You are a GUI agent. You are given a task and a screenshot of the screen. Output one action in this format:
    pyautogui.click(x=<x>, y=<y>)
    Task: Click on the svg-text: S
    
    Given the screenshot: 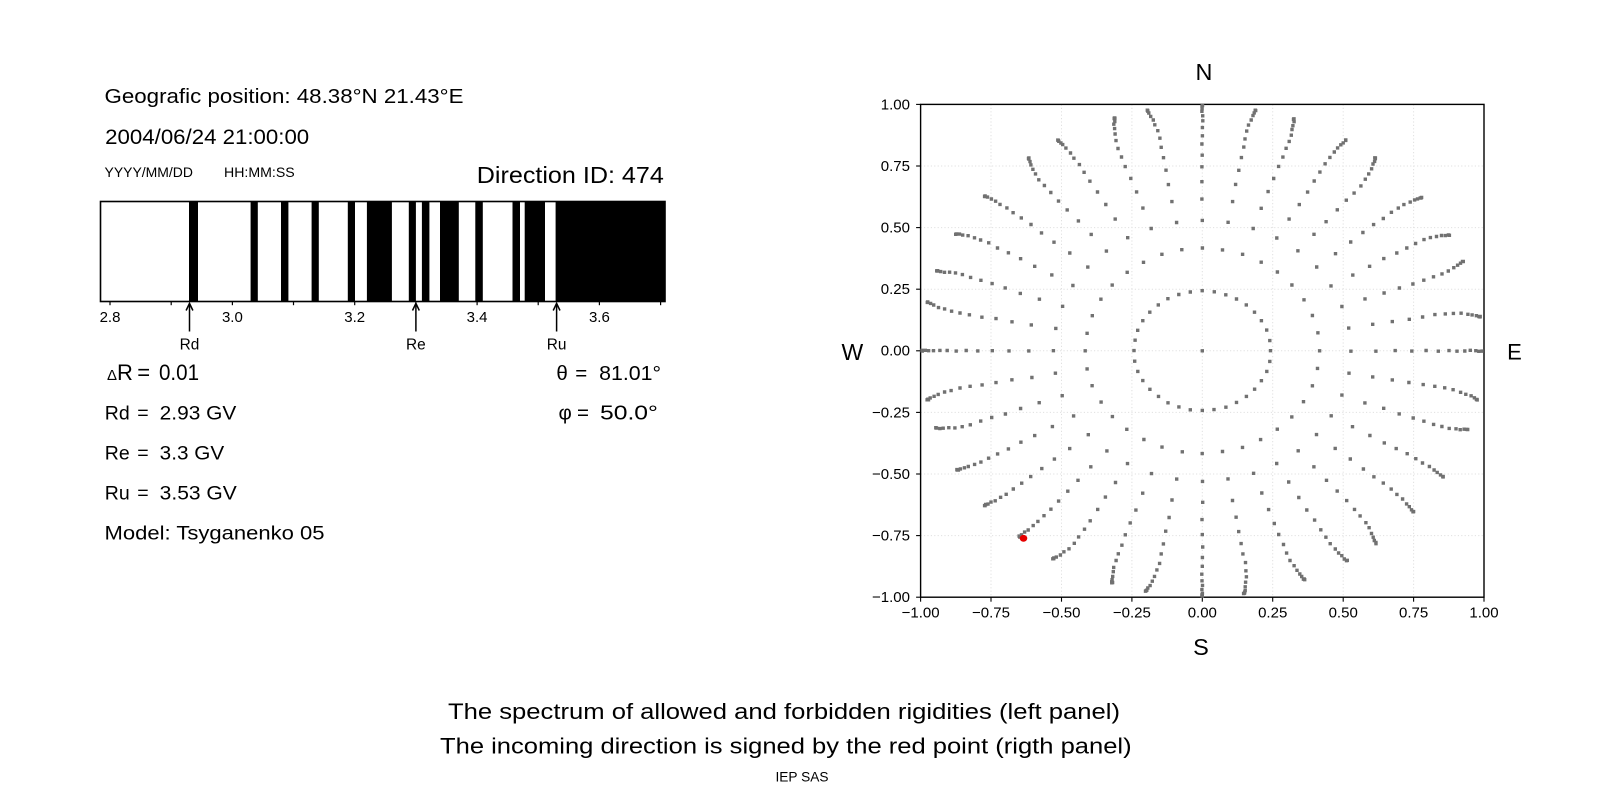 What is the action you would take?
    pyautogui.click(x=1201, y=647)
    